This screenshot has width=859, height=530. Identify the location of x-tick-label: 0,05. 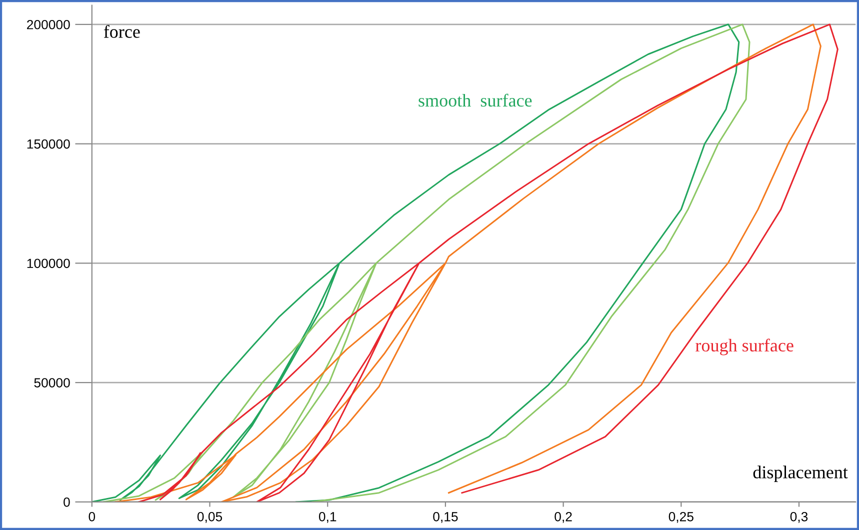
(209, 517).